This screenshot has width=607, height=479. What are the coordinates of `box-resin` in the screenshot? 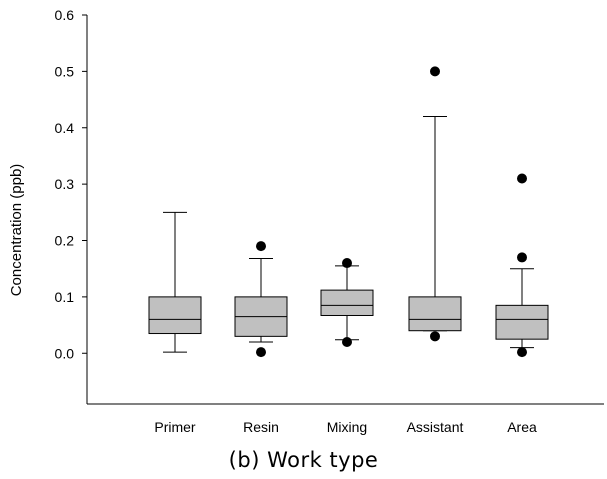 It's located at (261, 299).